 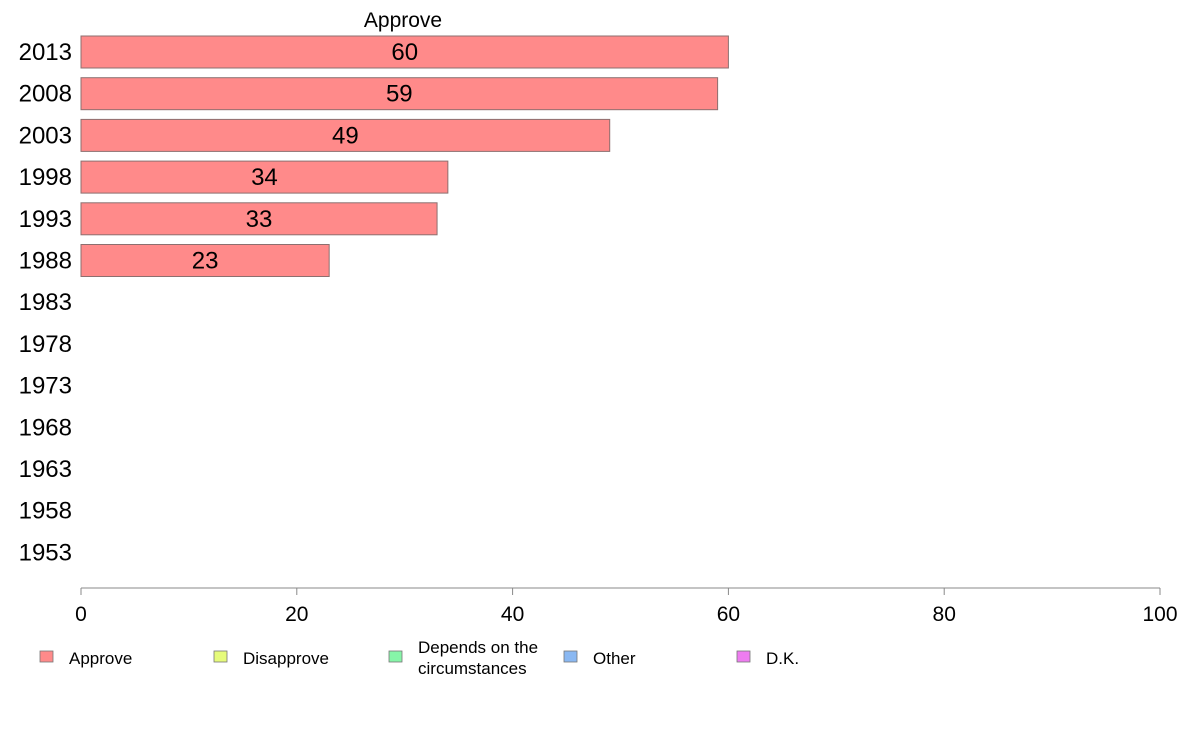 I want to click on y-tick-label: 1993, so click(x=45, y=219).